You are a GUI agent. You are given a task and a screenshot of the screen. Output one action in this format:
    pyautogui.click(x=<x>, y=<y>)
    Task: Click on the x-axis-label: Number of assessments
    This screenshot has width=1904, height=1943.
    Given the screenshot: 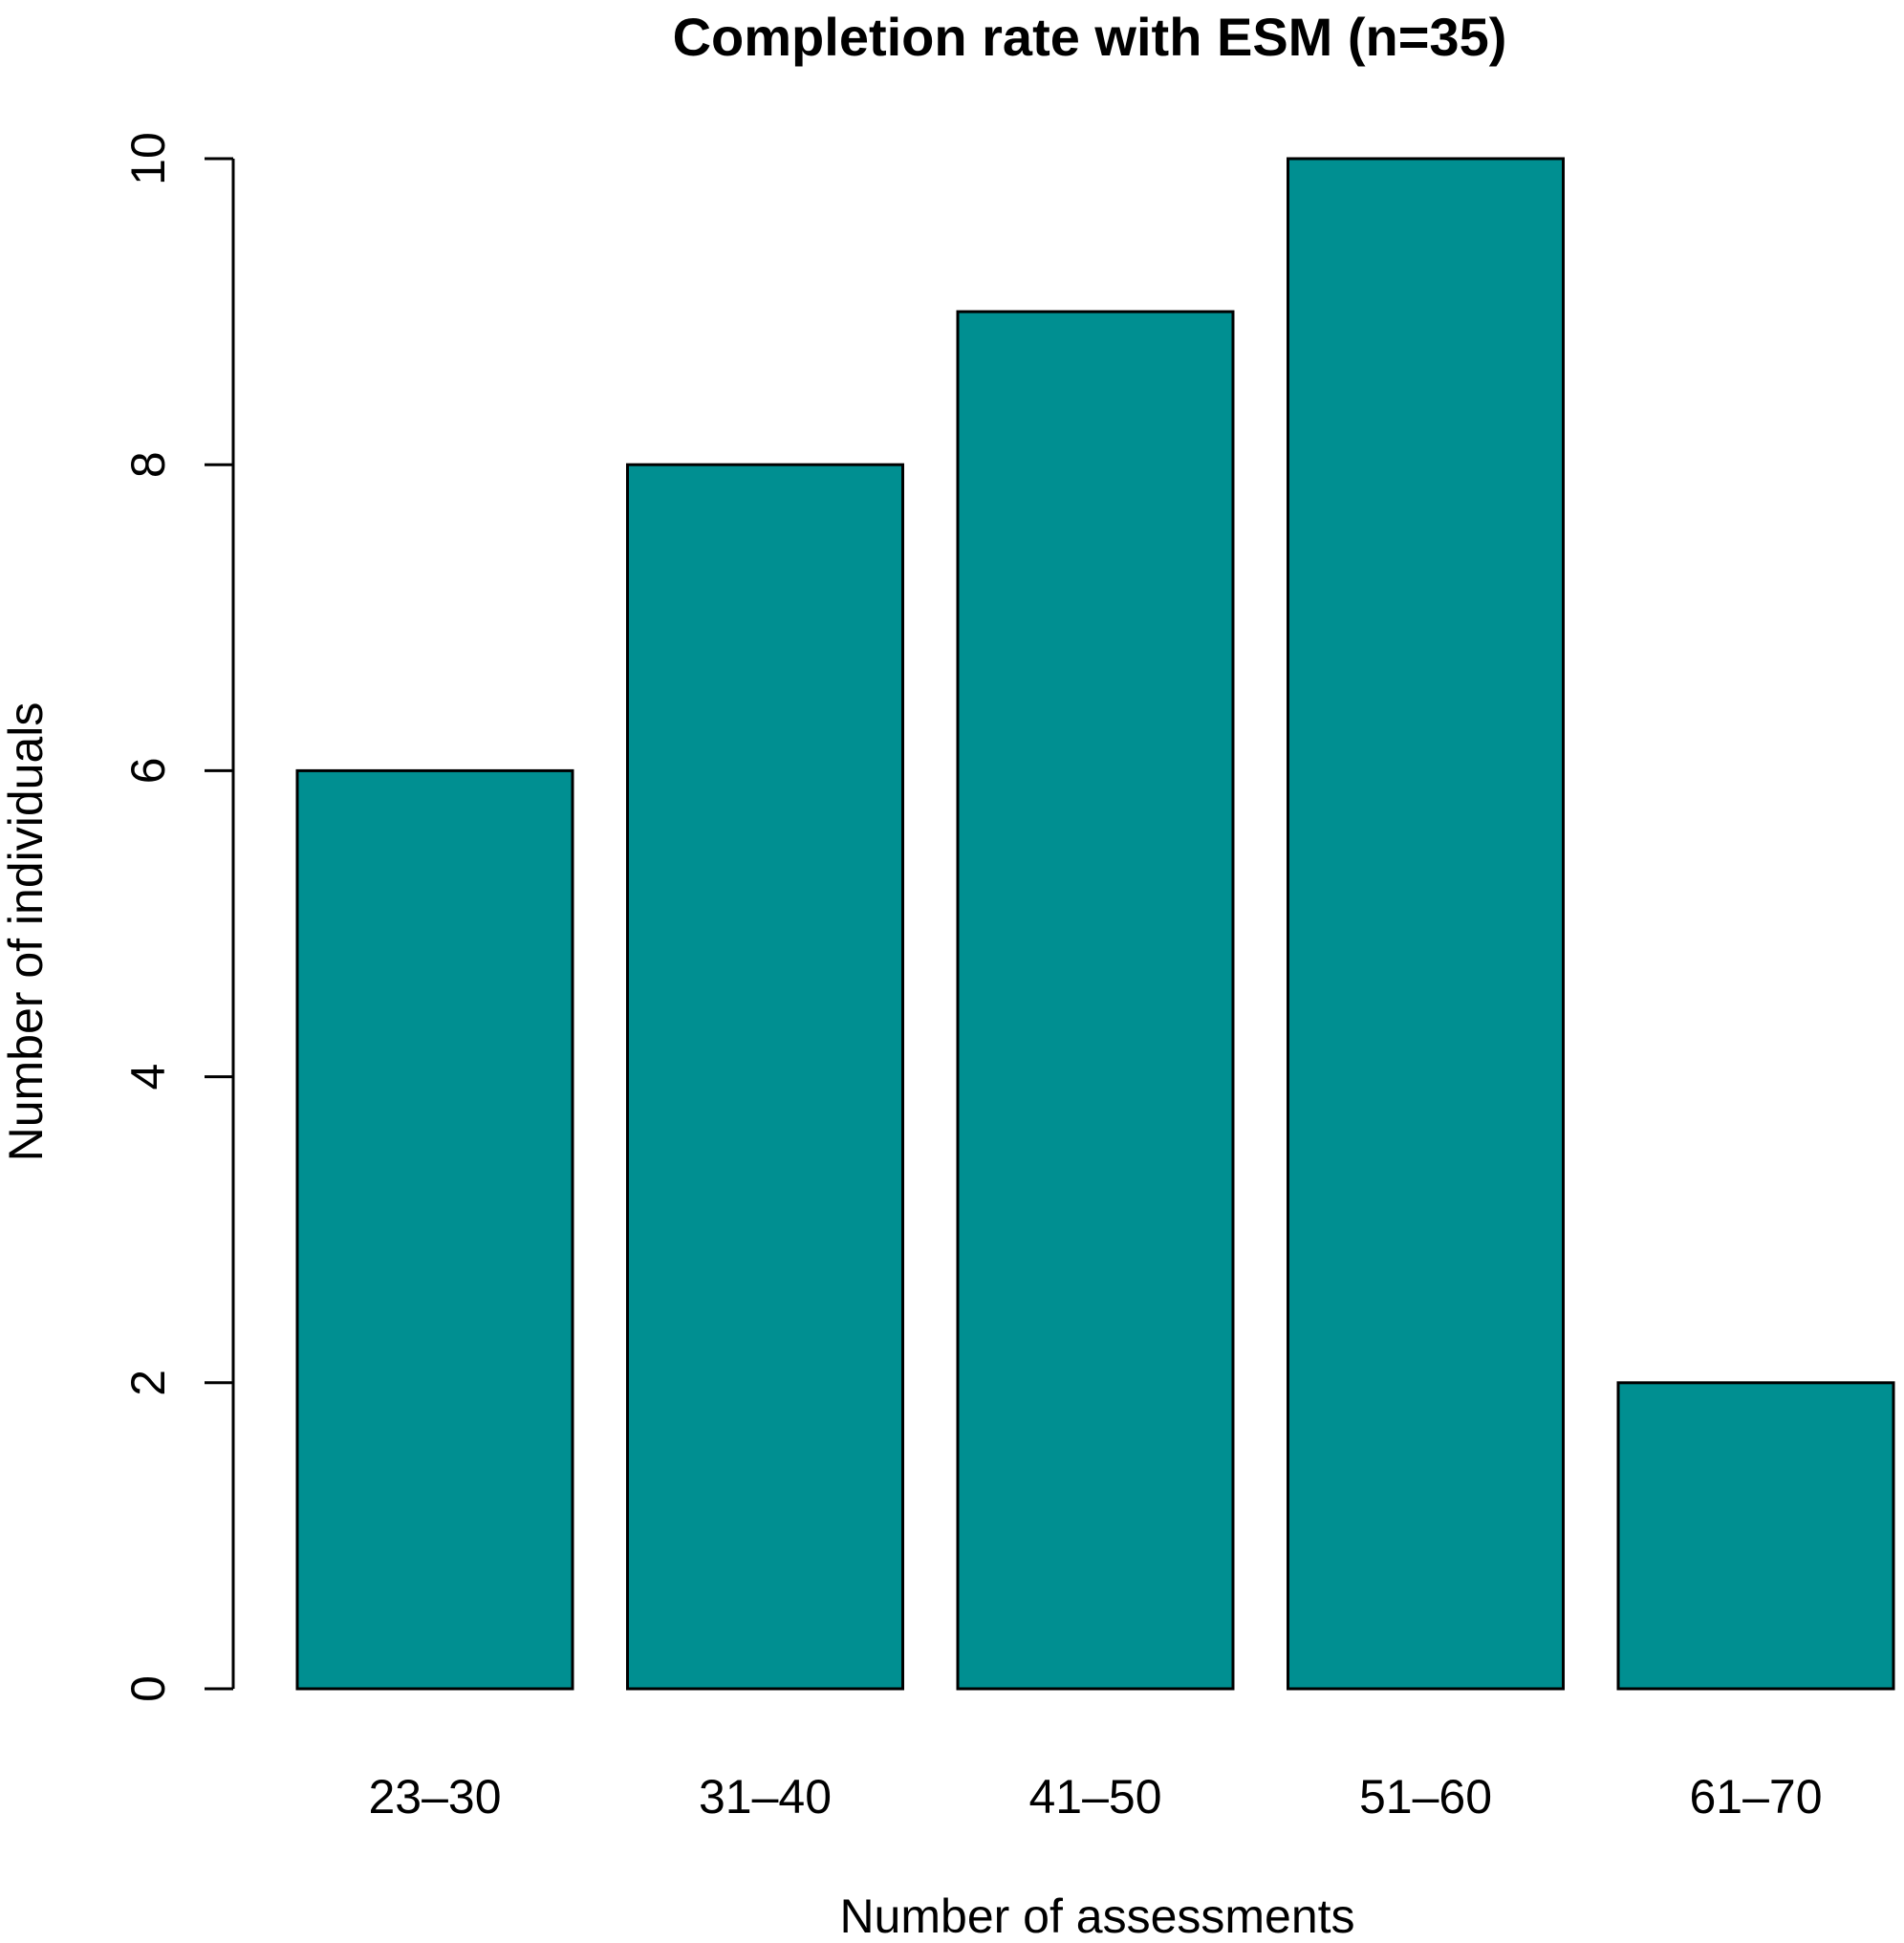 What is the action you would take?
    pyautogui.click(x=1097, y=1916)
    